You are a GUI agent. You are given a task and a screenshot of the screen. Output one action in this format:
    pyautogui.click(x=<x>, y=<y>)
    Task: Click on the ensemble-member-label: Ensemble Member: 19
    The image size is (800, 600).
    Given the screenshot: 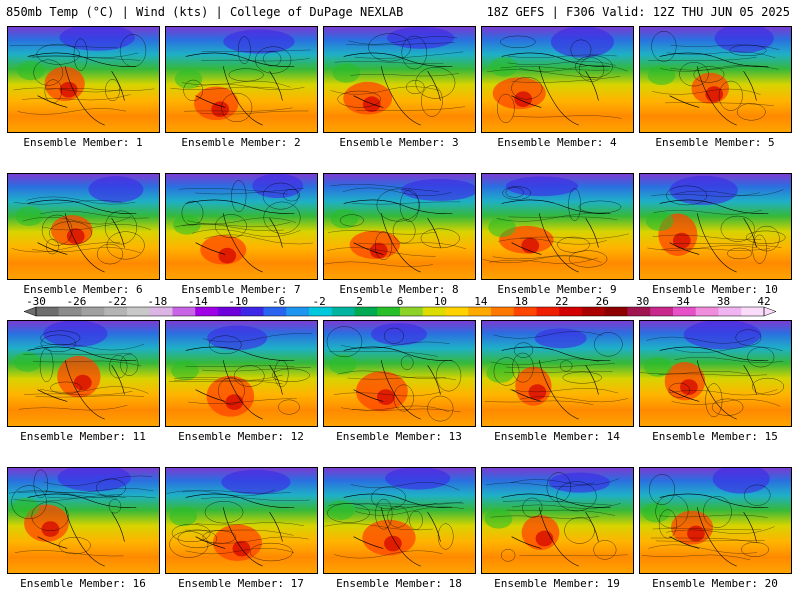 What is the action you would take?
    pyautogui.click(x=557, y=583)
    